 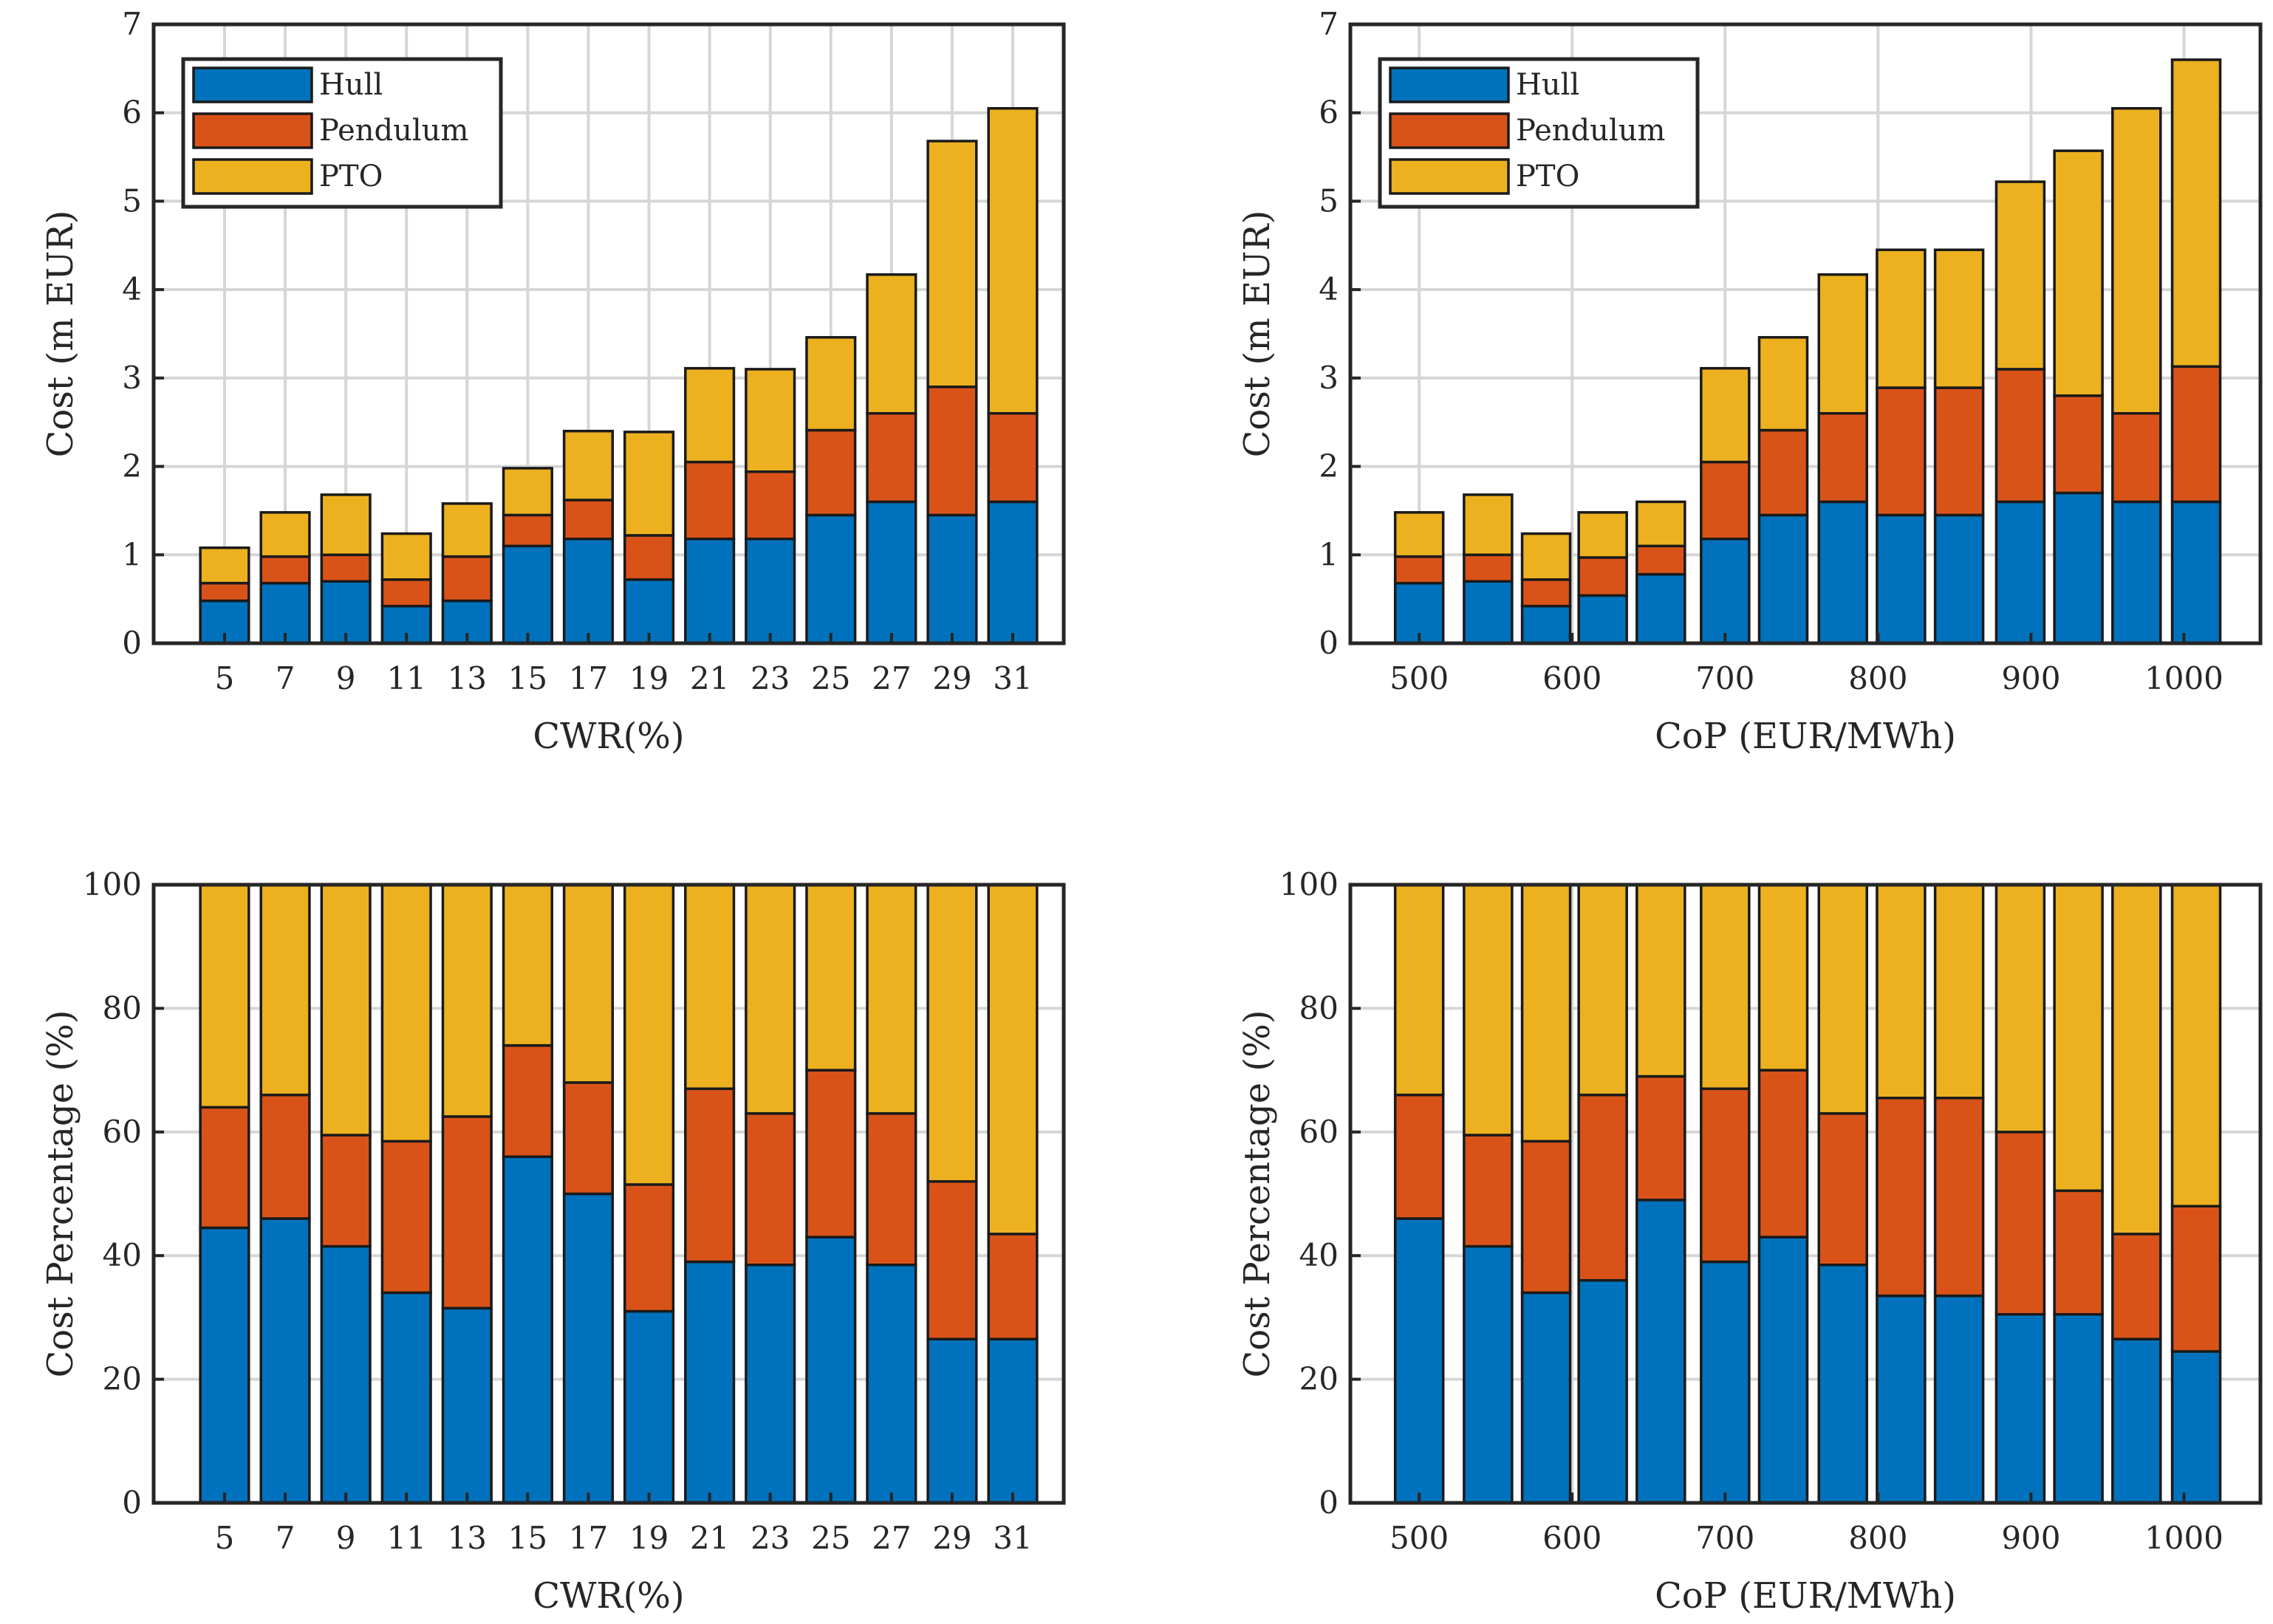 What do you see at coordinates (225, 1538) in the screenshot?
I see `x-tick-label: 5` at bounding box center [225, 1538].